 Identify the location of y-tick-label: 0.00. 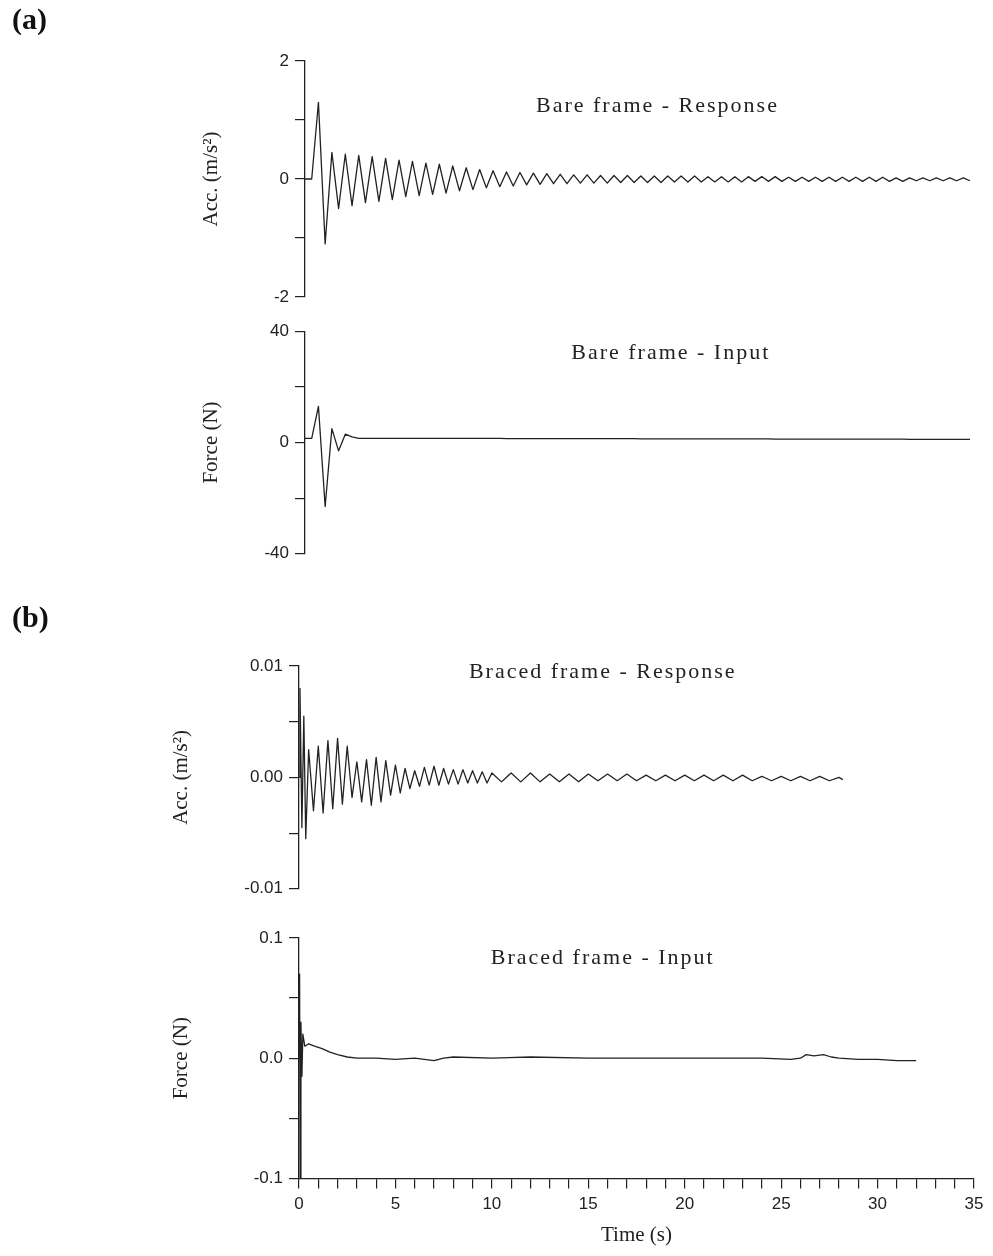
(266, 777).